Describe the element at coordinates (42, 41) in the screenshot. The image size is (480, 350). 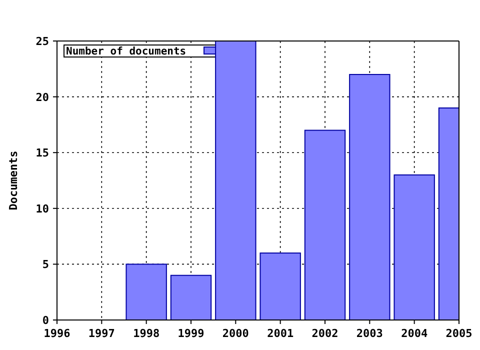
I see `y-tick-label: 25` at that location.